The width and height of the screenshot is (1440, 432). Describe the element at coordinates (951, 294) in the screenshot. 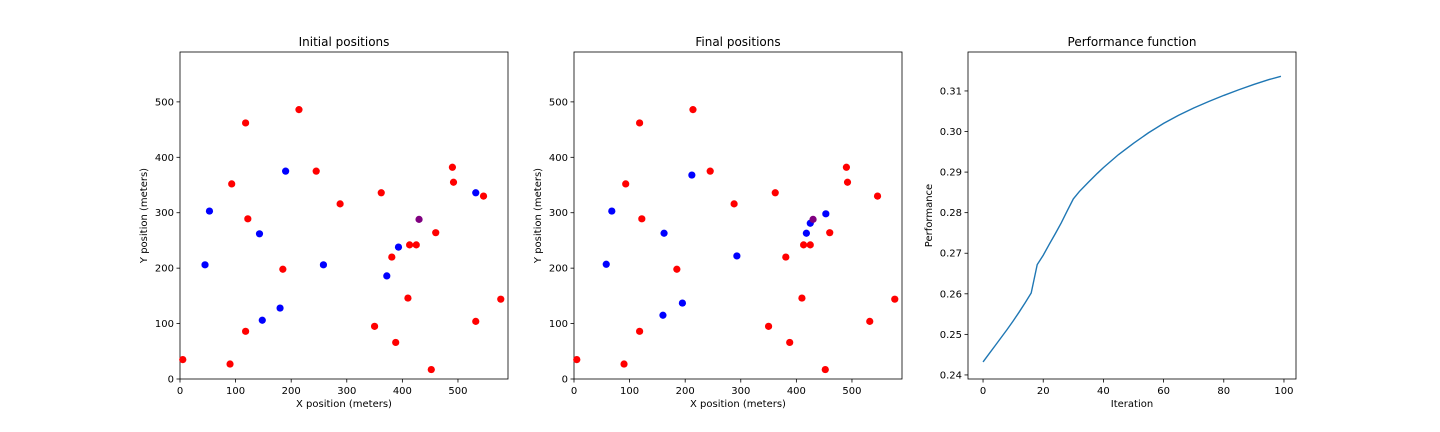

I see `y-tick-label: 0.26` at that location.